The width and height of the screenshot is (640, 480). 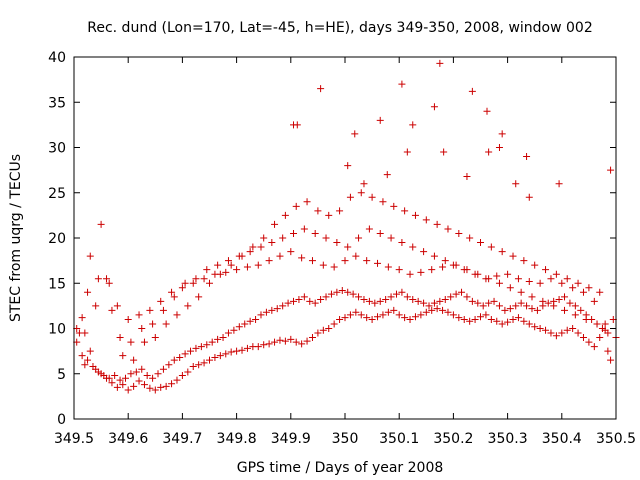 What do you see at coordinates (399, 439) in the screenshot?
I see `x-tick-label: 350.1` at bounding box center [399, 439].